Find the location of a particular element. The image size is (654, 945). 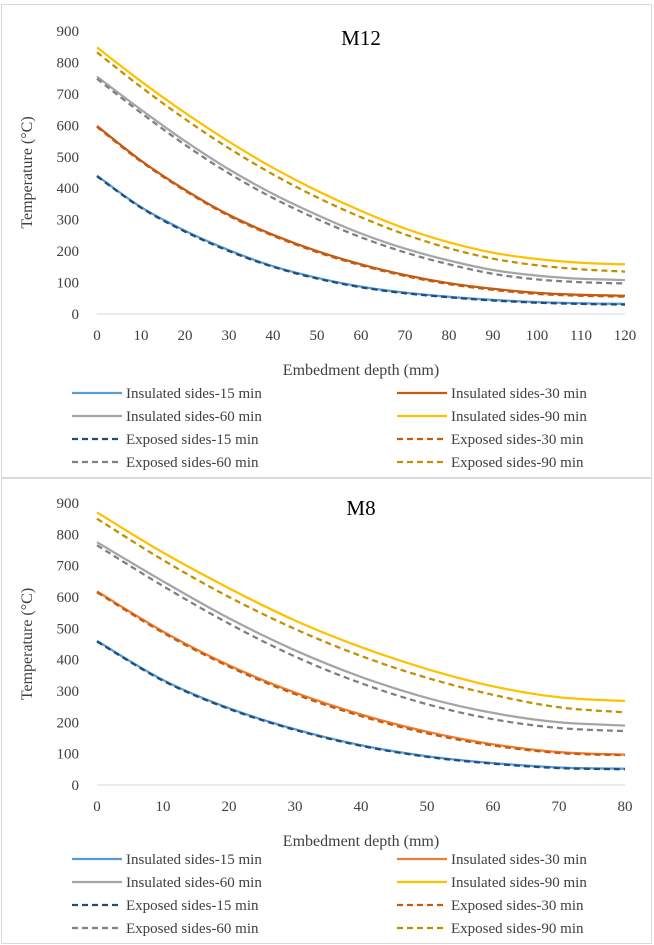

x-tick-label: 90 is located at coordinates (493, 336).